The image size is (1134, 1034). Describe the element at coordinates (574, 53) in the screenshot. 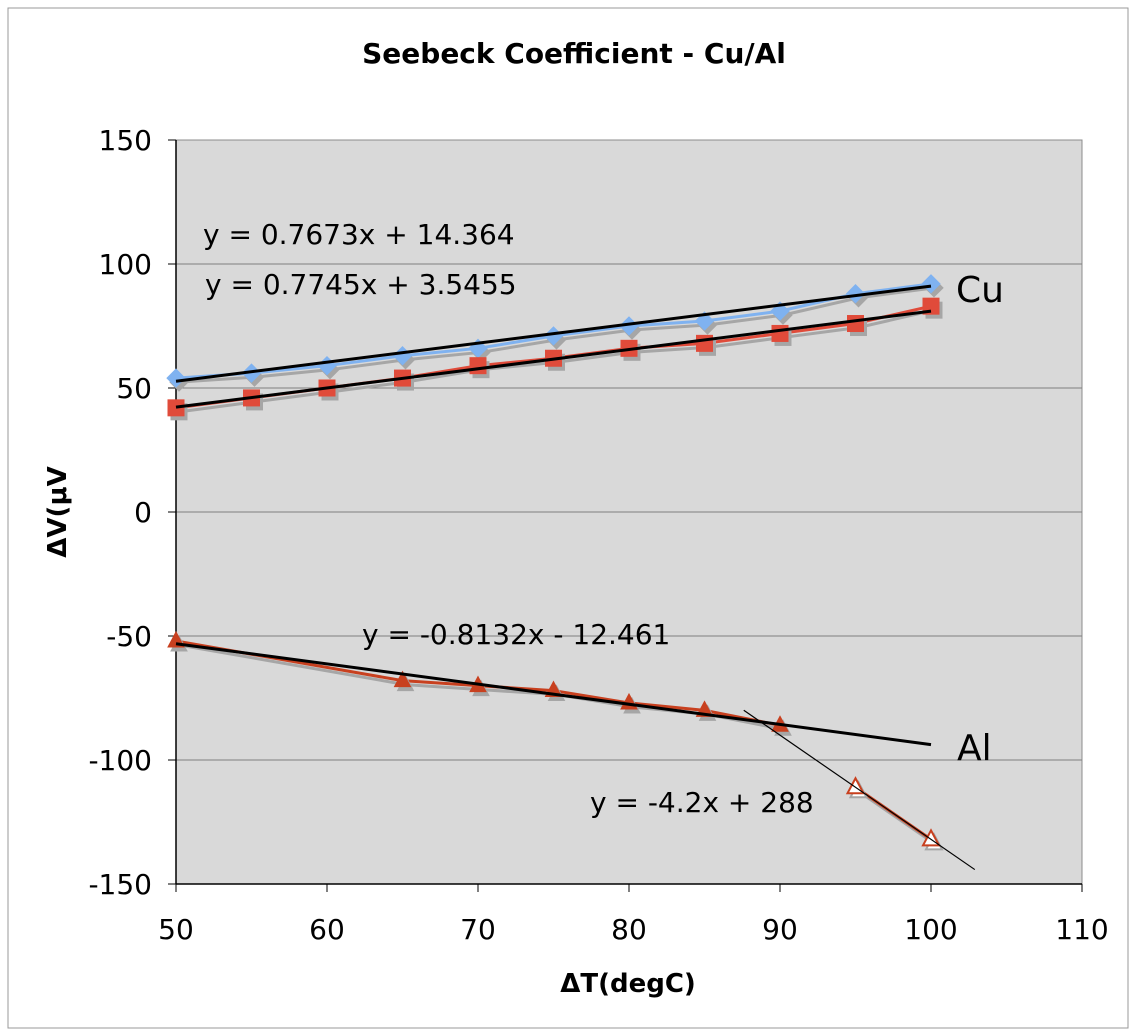

I see `chart-title: Seebeck Coefficient - Cu/Al` at that location.